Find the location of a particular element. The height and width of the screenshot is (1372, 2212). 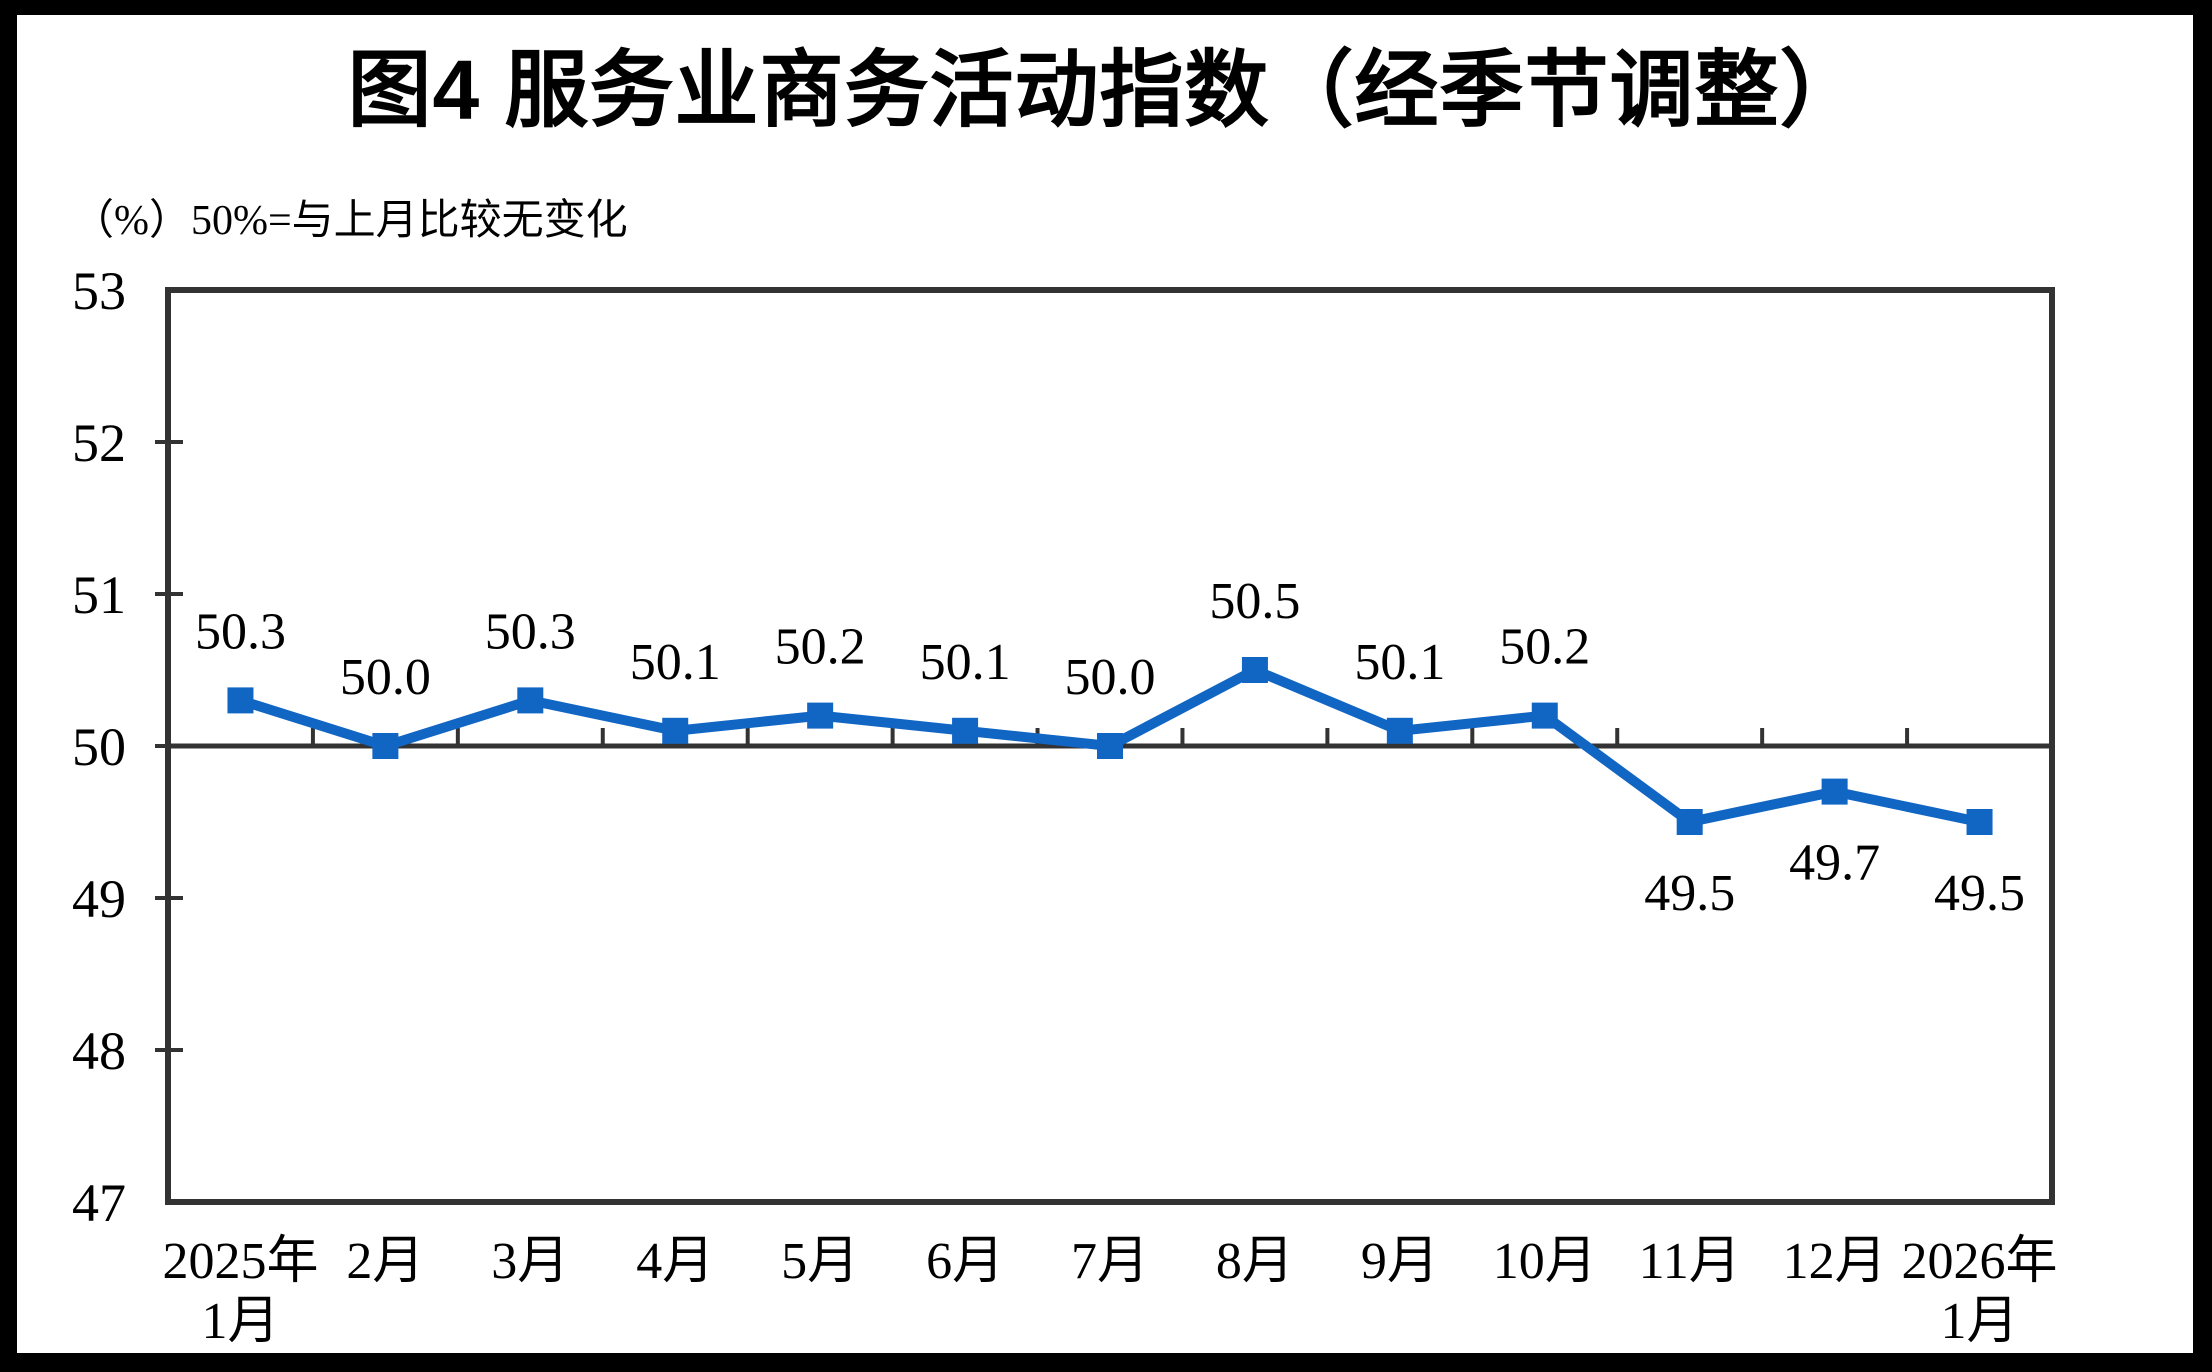

x-axis-label: 3月 is located at coordinates (530, 1261).